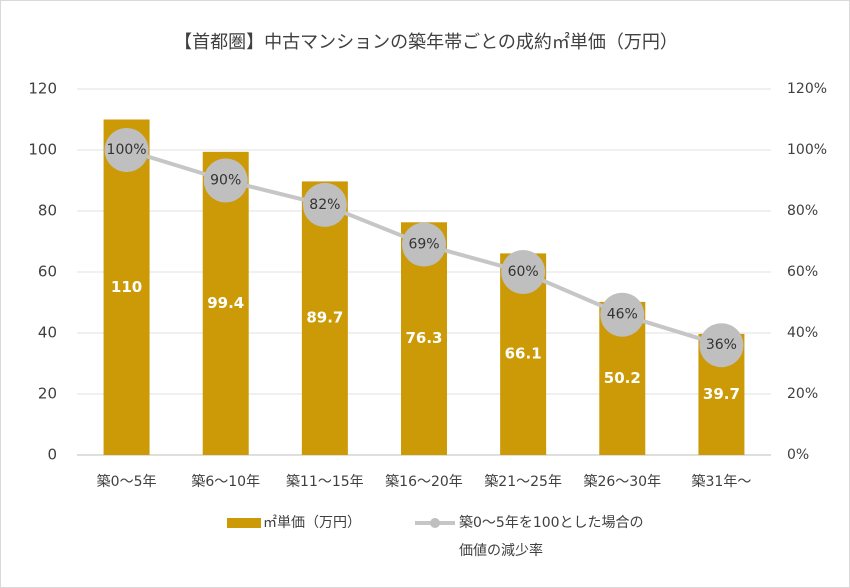  I want to click on chart-title: 【首都圏】中古マンションの築年帯ごとの成約㎡単価（万円）, so click(426, 42).